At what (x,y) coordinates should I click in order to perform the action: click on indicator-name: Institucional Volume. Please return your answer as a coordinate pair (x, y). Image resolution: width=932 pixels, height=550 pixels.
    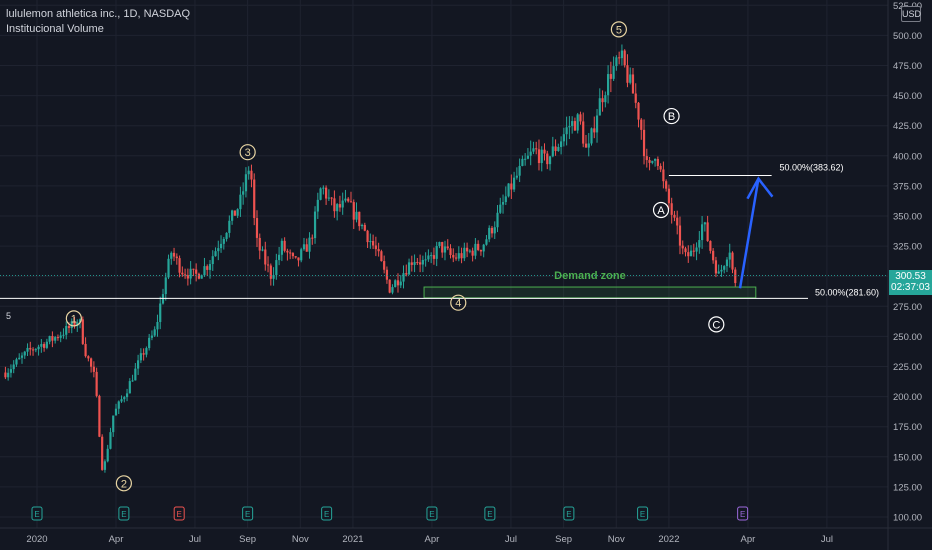
    Looking at the image, I should click on (55, 29).